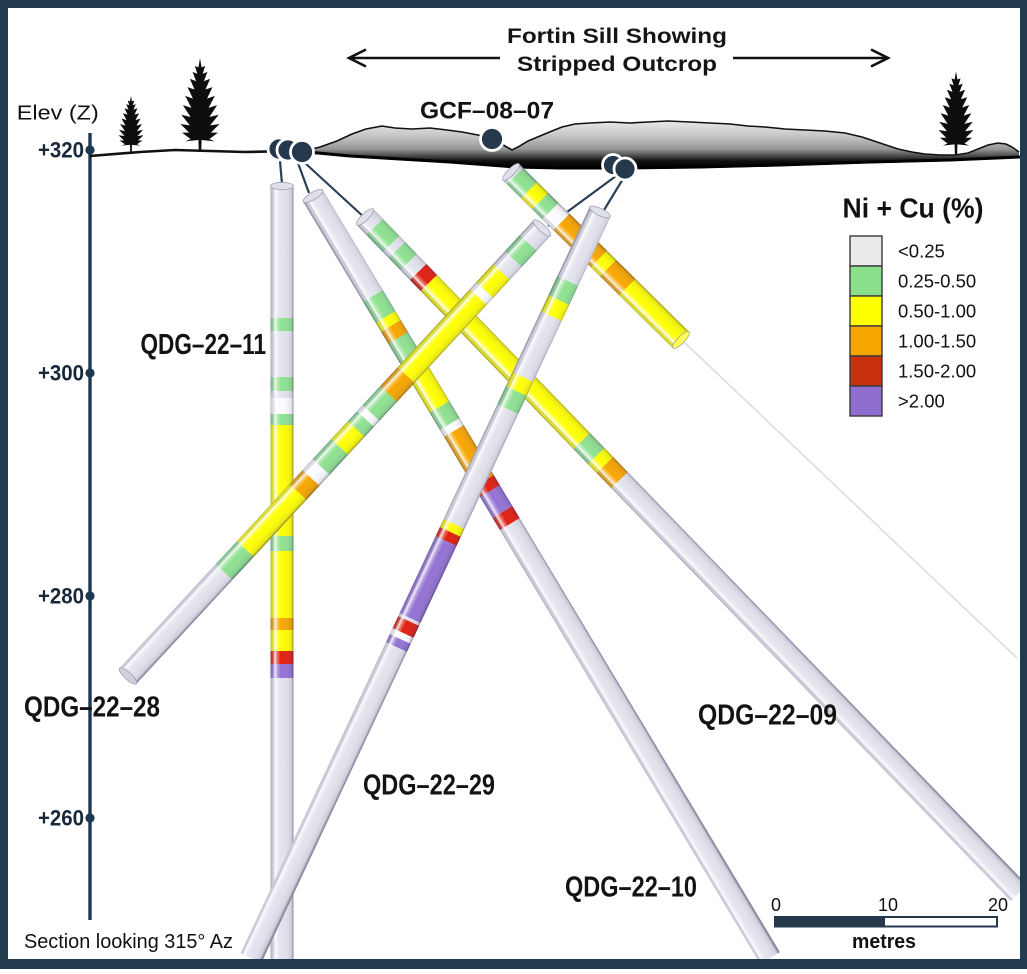 This screenshot has width=1027, height=974. Describe the element at coordinates (767, 716) in the screenshot. I see `svg-text: QDG–22–09` at that location.